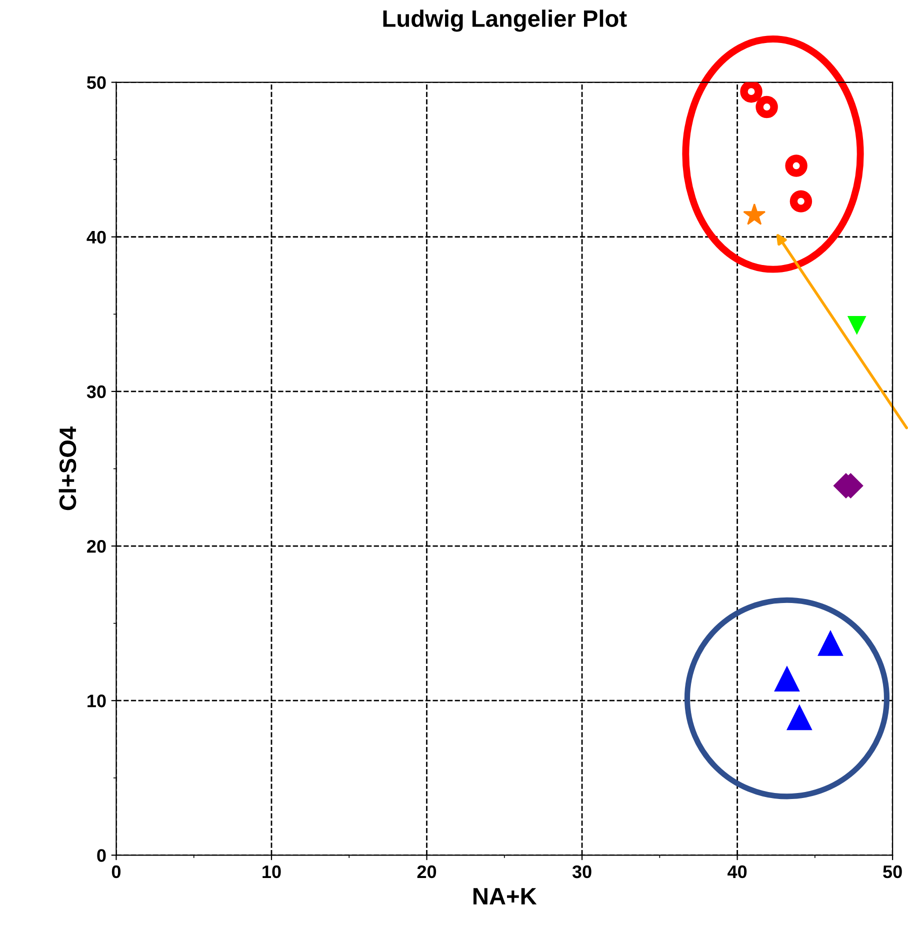 This screenshot has width=908, height=946. Describe the element at coordinates (116, 871) in the screenshot. I see `x-tick-label: 0` at that location.